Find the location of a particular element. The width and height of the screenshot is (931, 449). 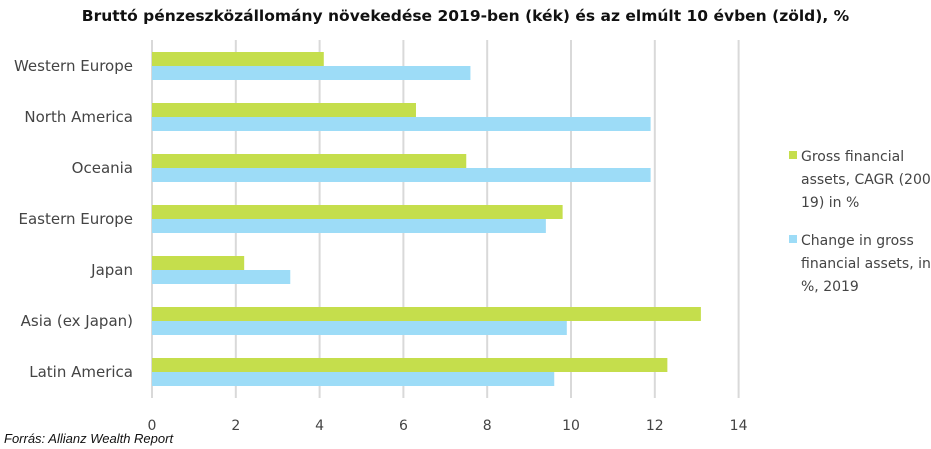

category-label: Oceania is located at coordinates (102, 168).